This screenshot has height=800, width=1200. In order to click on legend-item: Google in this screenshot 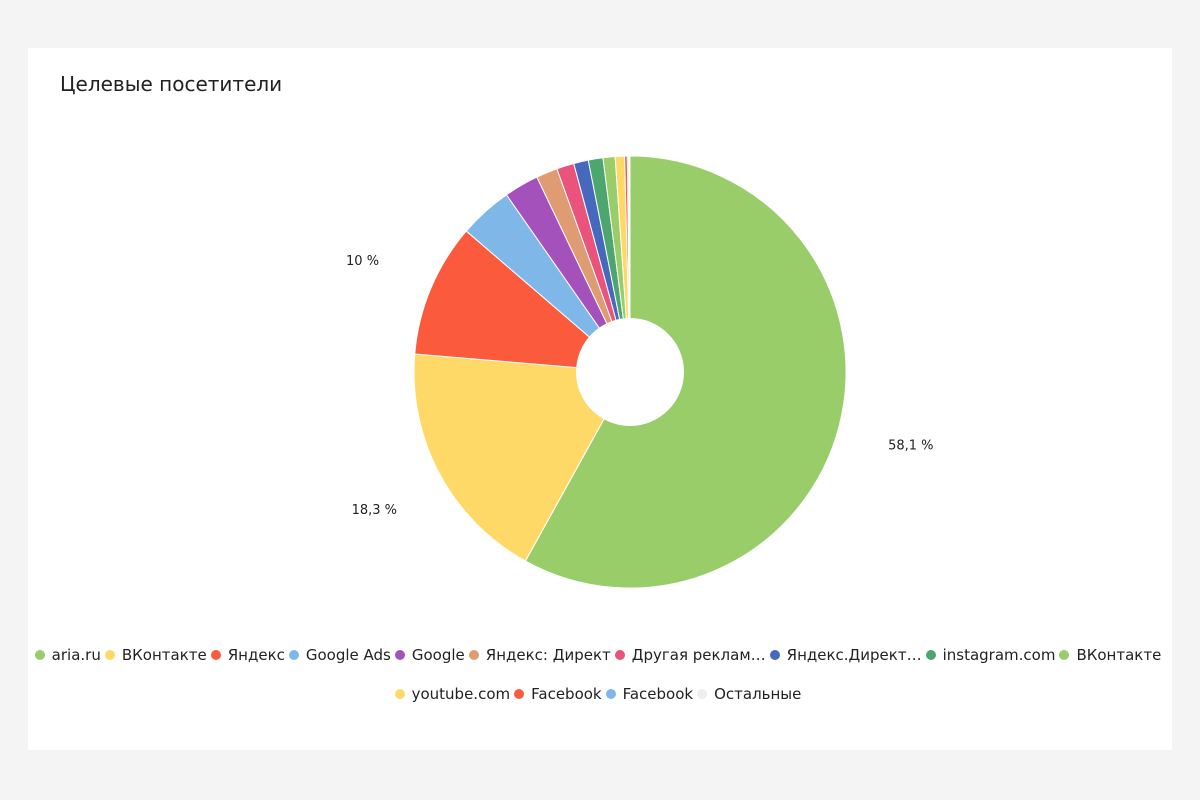, I will do `click(429, 655)`.